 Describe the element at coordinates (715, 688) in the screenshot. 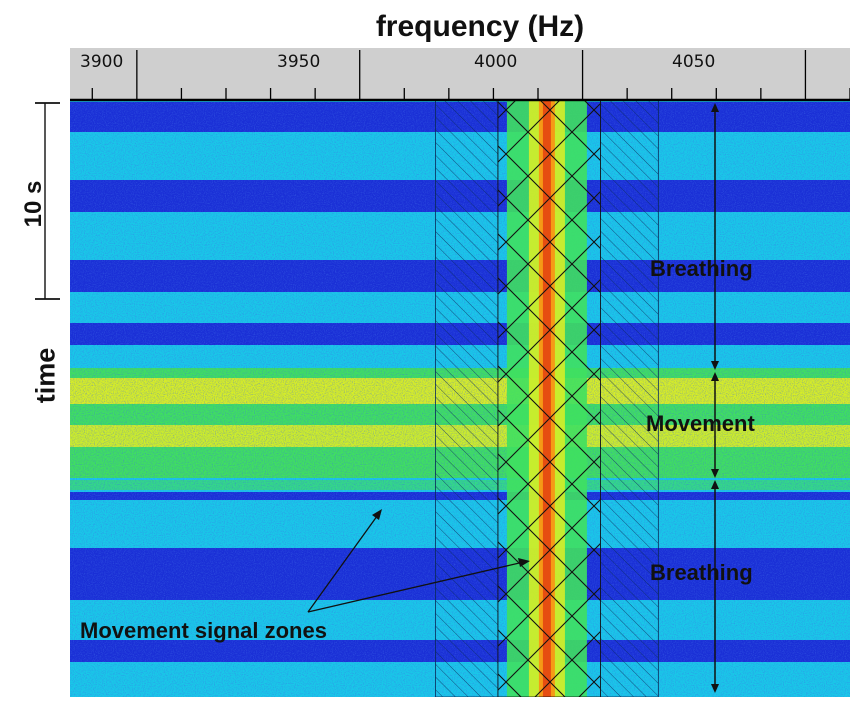

I see `breathing-arrow-bottom-head-down` at that location.